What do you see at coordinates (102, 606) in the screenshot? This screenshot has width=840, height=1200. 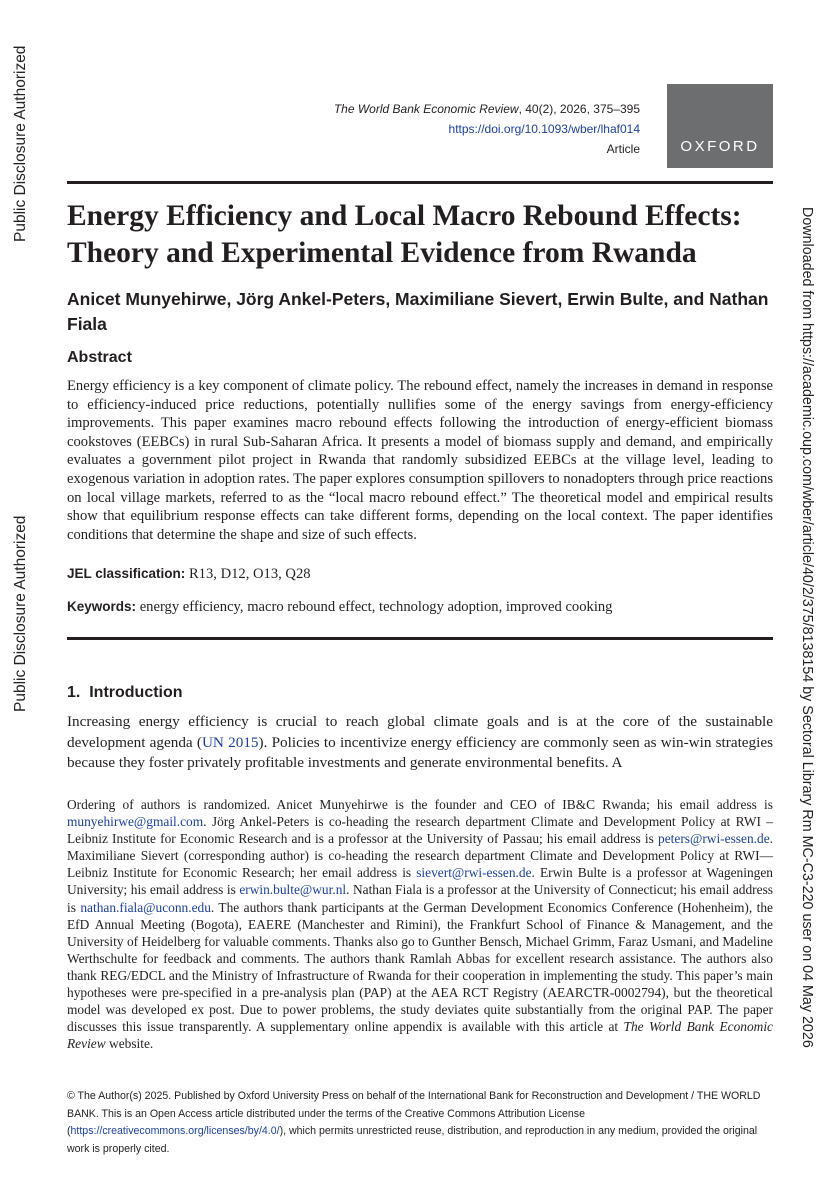 I see `keywords-label: Keywords:` at bounding box center [102, 606].